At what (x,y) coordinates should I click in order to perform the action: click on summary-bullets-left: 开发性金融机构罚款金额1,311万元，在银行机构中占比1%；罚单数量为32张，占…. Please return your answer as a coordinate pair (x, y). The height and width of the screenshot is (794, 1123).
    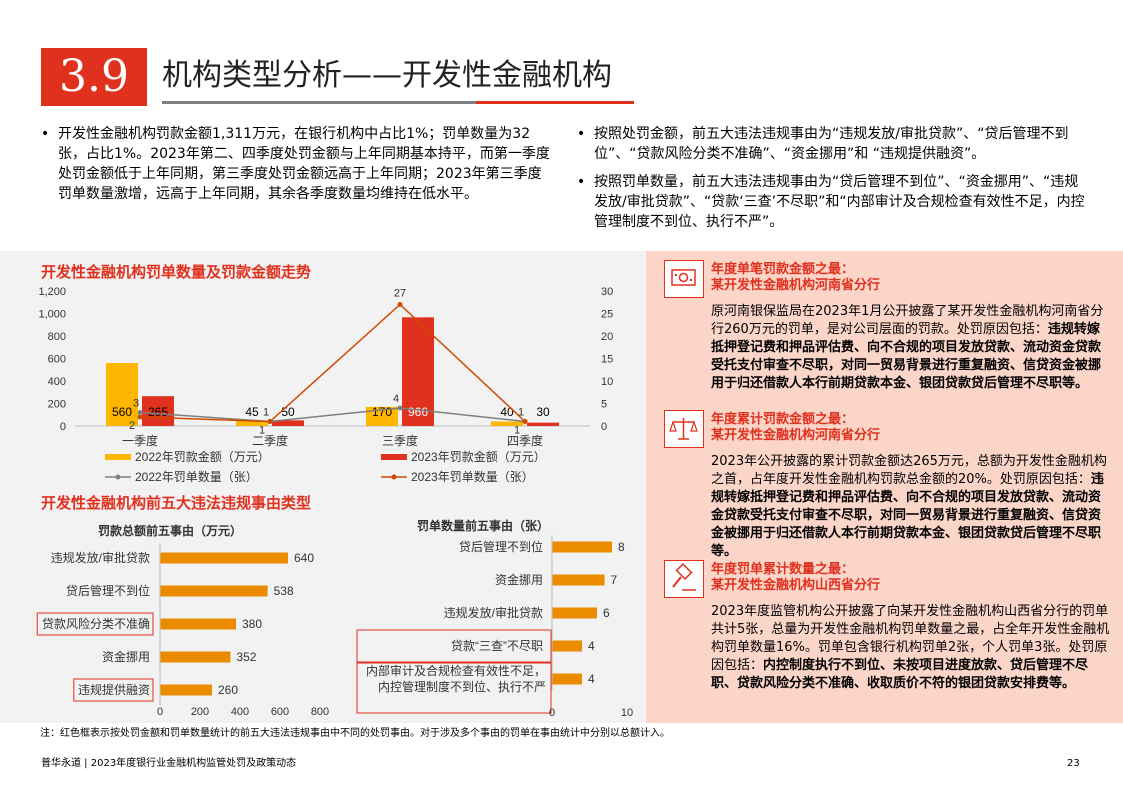
    Looking at the image, I should click on (297, 168).